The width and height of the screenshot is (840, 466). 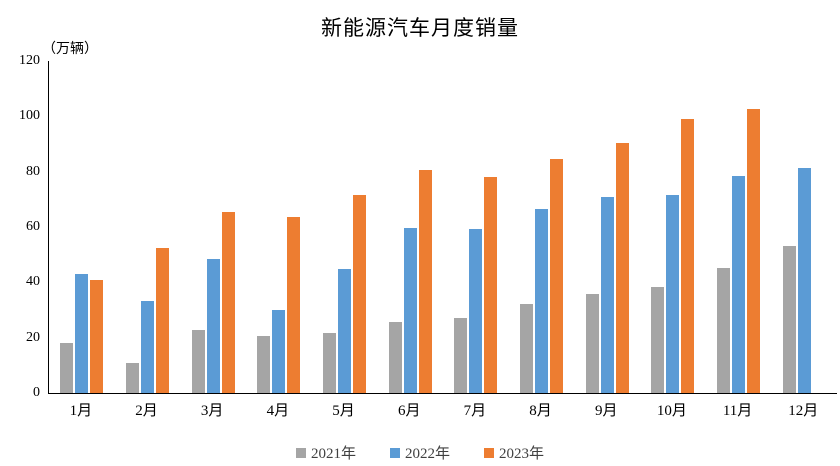 What do you see at coordinates (671, 411) in the screenshot?
I see `x-tick-label-10月: 10月` at bounding box center [671, 411].